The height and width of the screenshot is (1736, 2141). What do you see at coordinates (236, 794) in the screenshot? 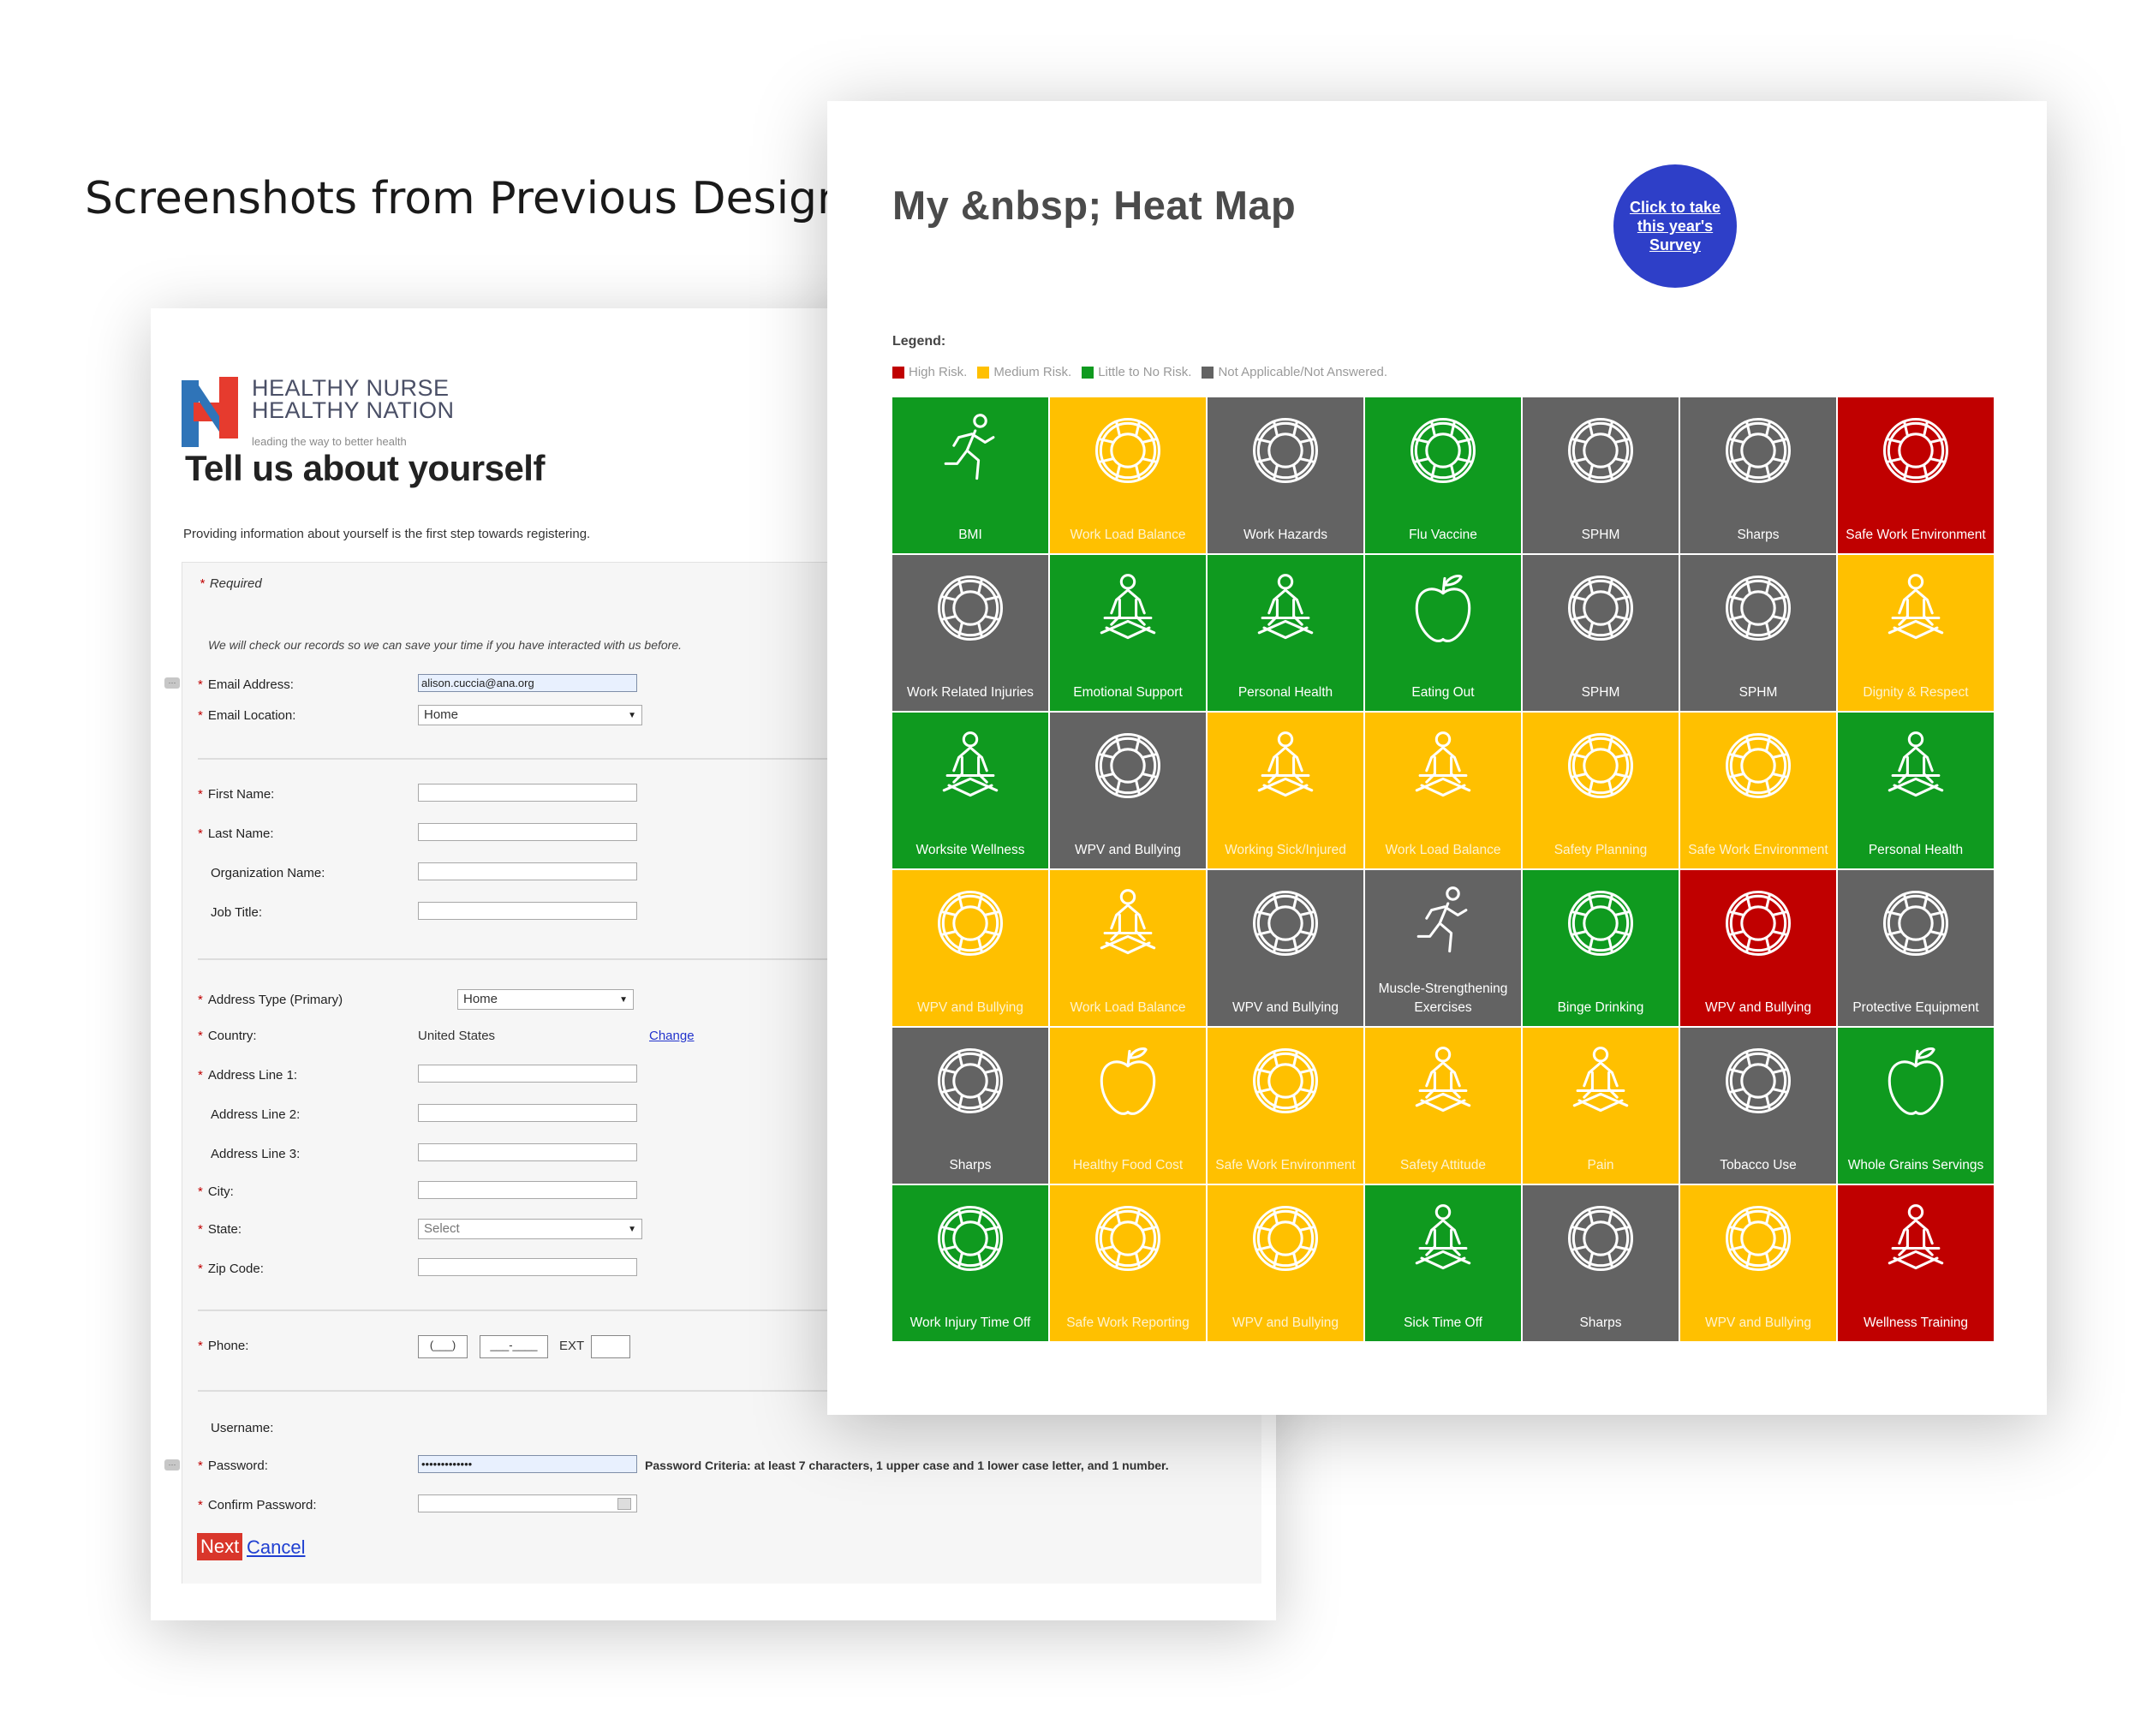
I see `first-name-label: * First Name:` at bounding box center [236, 794].